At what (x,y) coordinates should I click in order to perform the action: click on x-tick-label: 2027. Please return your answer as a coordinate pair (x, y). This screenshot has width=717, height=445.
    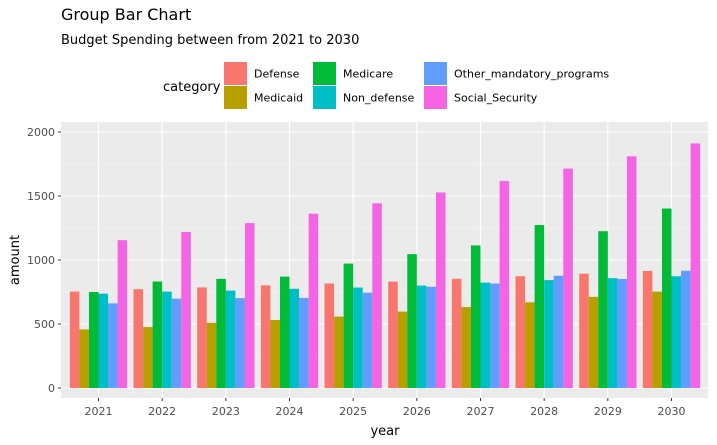
    Looking at the image, I should click on (481, 411).